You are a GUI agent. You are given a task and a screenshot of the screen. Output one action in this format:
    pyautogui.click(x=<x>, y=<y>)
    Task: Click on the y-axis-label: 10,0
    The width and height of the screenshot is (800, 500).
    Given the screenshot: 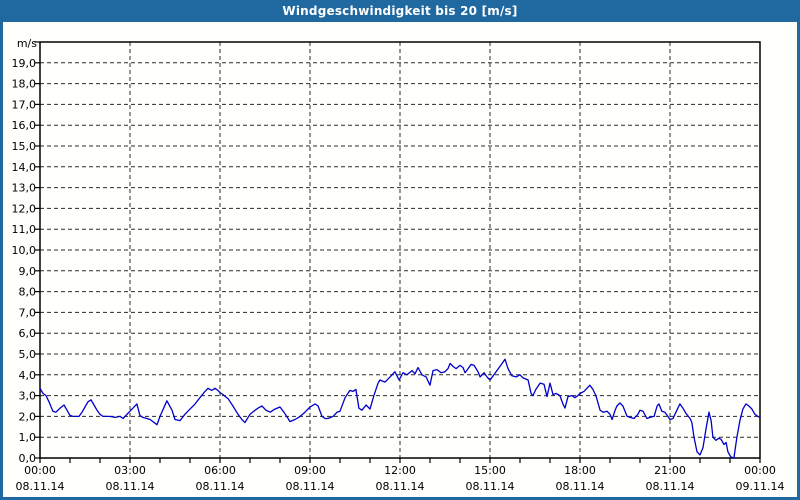 What is the action you would take?
    pyautogui.click(x=24, y=250)
    